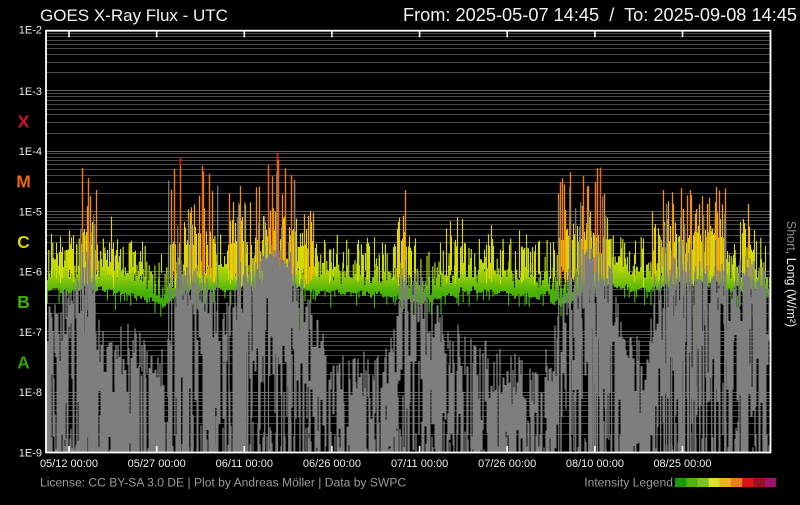  I want to click on svg-text: X, so click(24, 121).